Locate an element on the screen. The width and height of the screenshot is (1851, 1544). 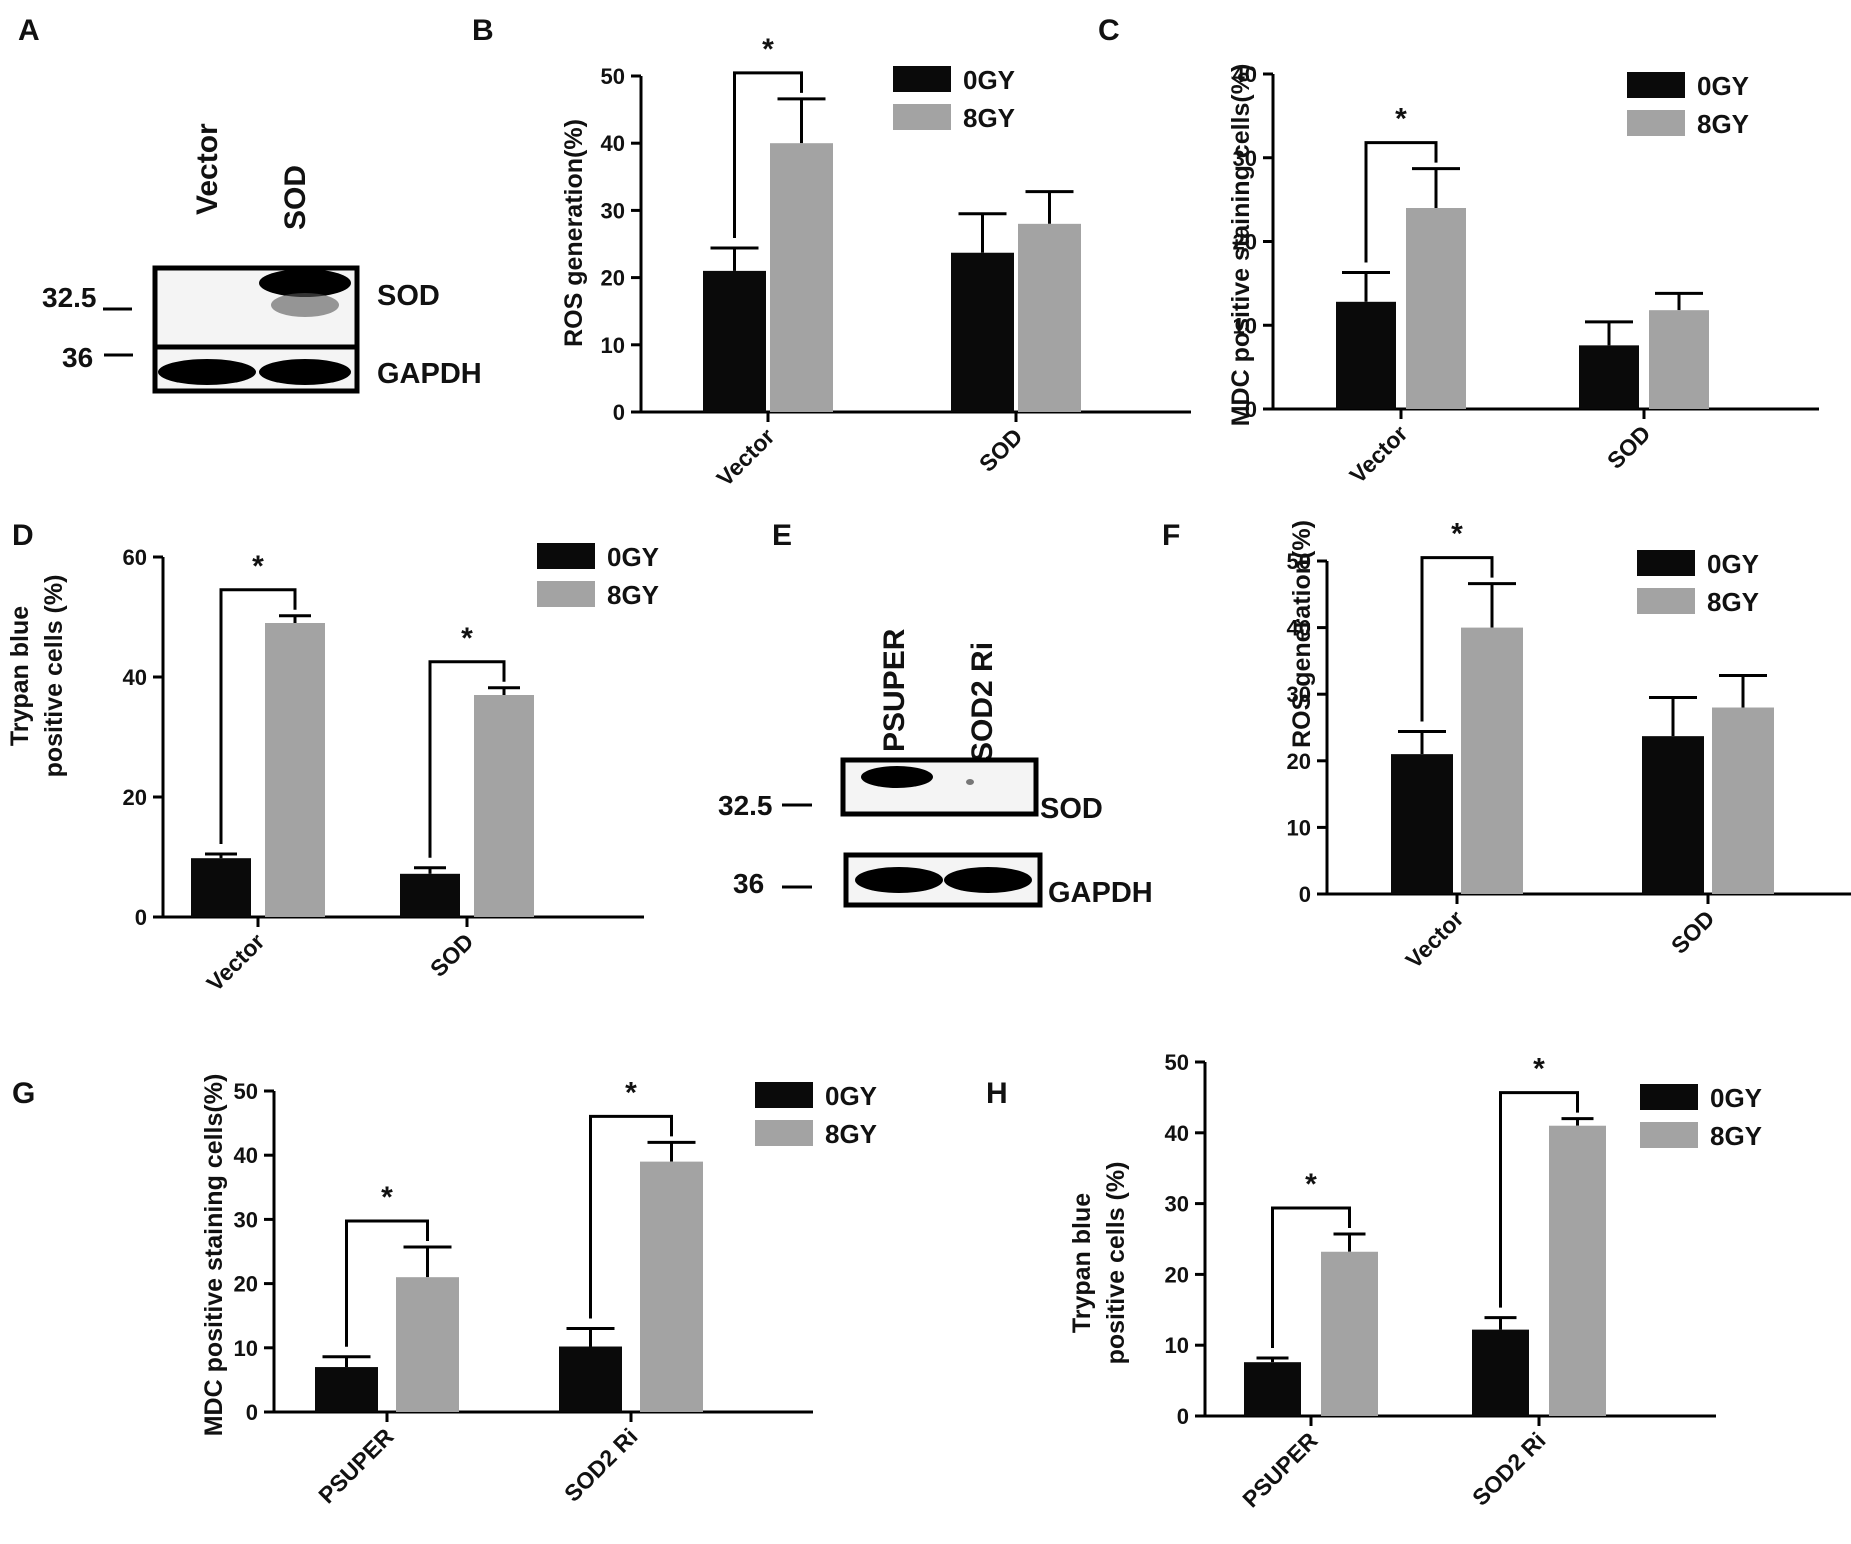
marker-36-e: 36 is located at coordinates (748, 883).